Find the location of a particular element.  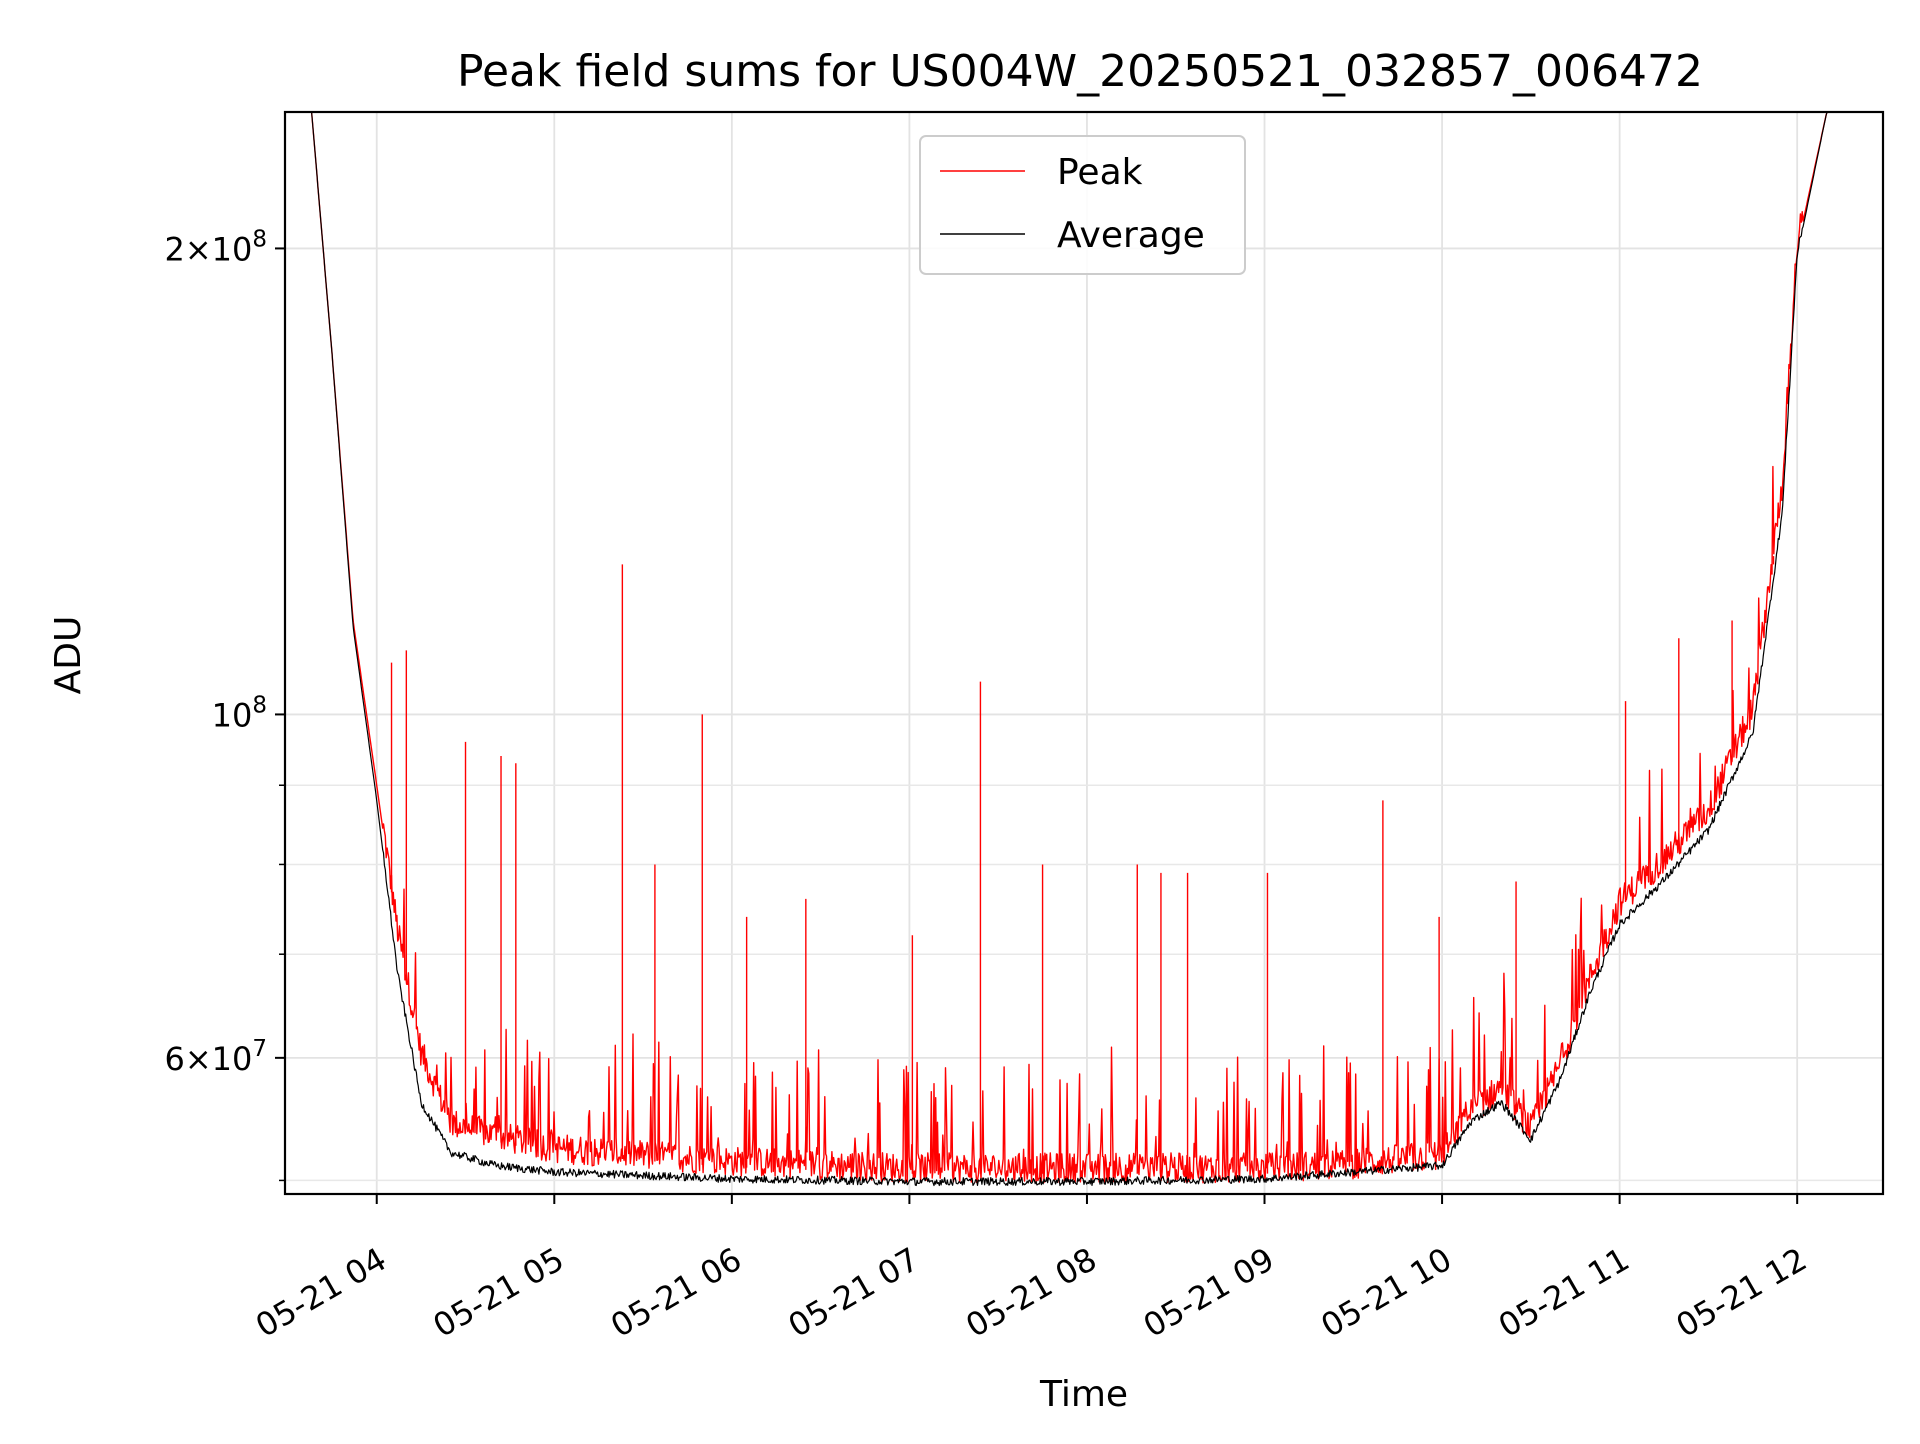

y-tick-label: 108 is located at coordinates (239, 713).